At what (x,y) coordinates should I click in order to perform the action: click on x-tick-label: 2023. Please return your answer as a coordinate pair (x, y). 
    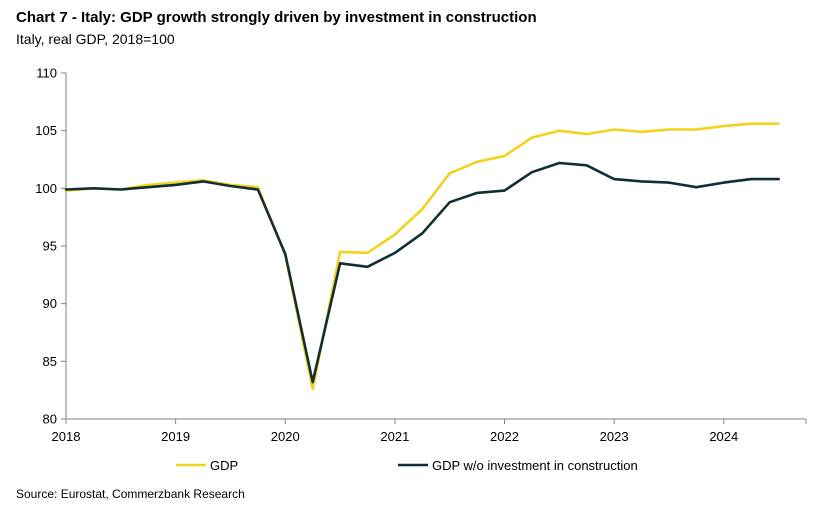
    Looking at the image, I should click on (614, 436).